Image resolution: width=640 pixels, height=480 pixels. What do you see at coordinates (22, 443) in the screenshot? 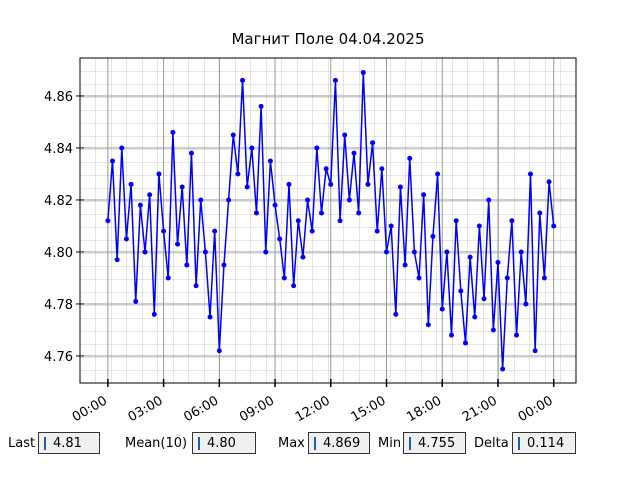
I see `status-label: Last` at bounding box center [22, 443].